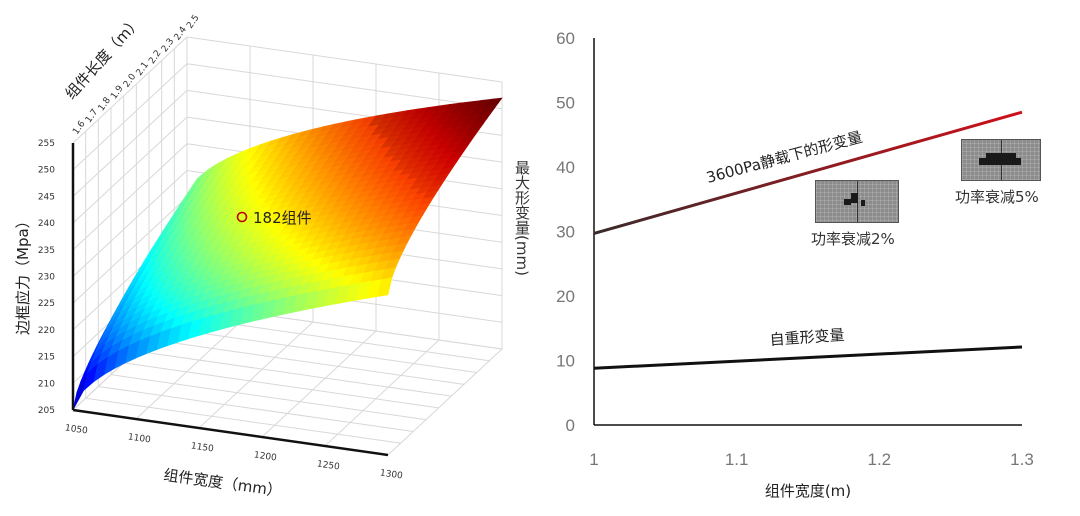 This screenshot has width=1080, height=516. Describe the element at coordinates (857, 201) in the screenshot. I see `power-loss-2-image` at that location.